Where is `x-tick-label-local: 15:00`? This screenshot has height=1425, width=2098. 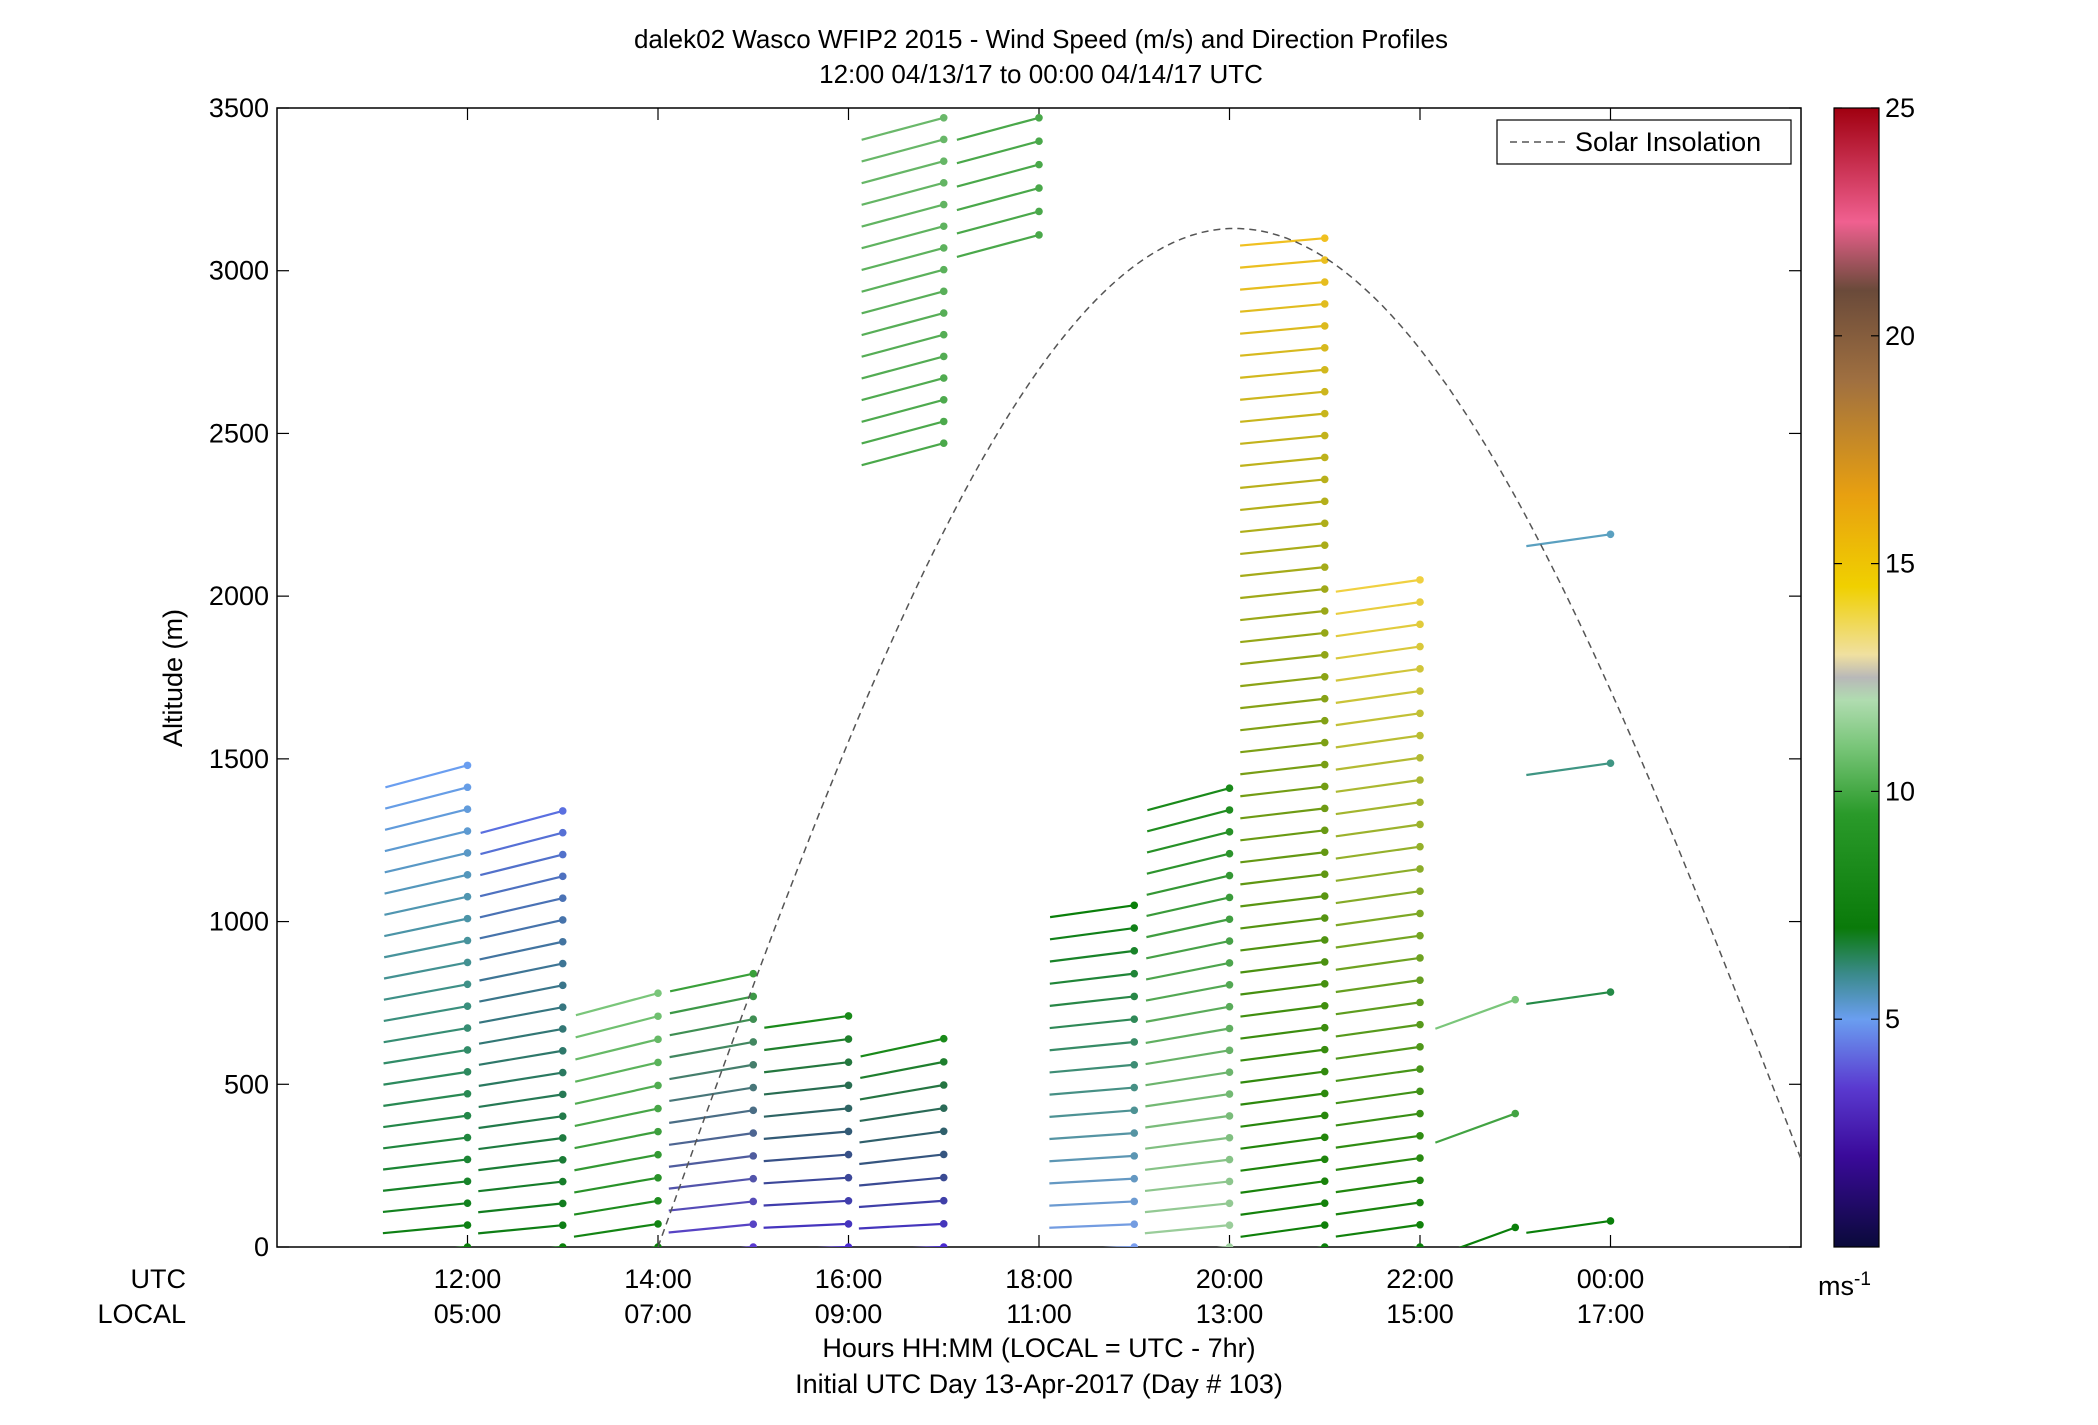
x-tick-label-local: 15:00 is located at coordinates (1420, 1314).